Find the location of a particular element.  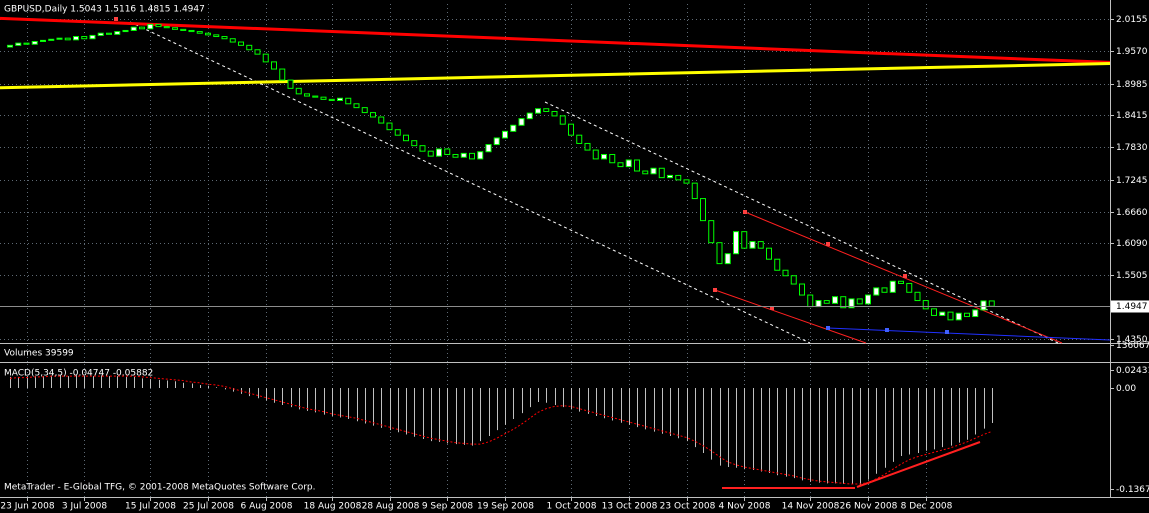

x-tick-label: 14 Nov 2008 is located at coordinates (811, 507).